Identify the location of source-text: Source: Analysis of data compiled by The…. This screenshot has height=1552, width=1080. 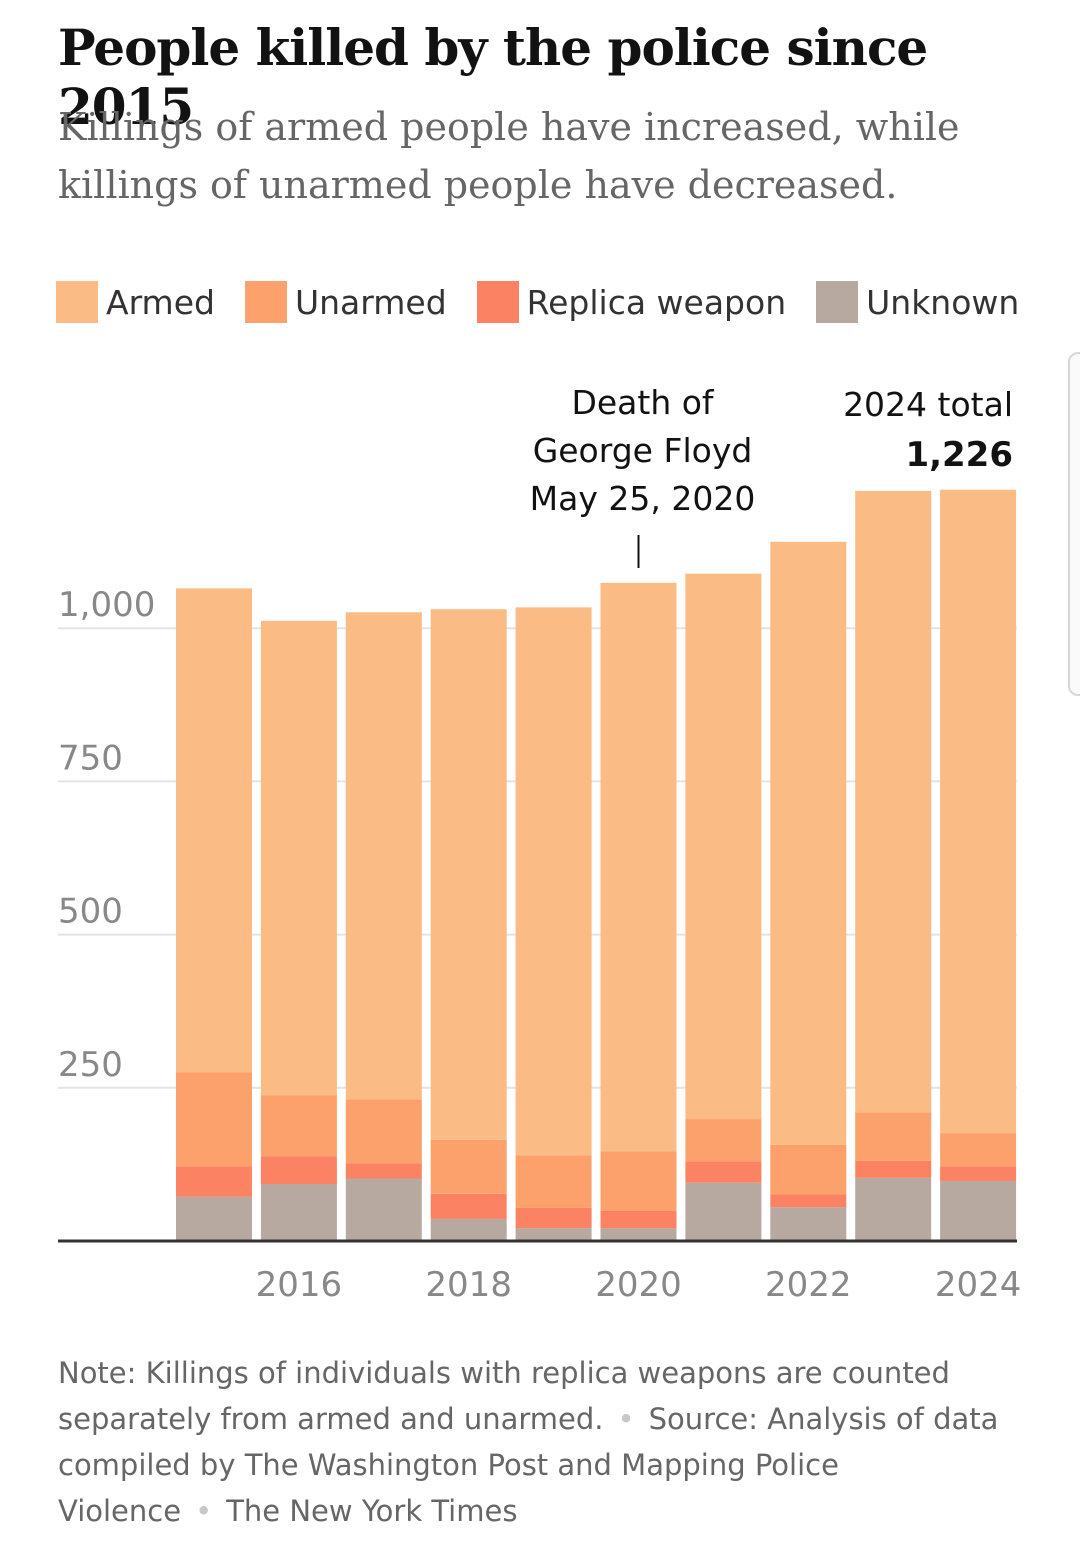
(528, 1465).